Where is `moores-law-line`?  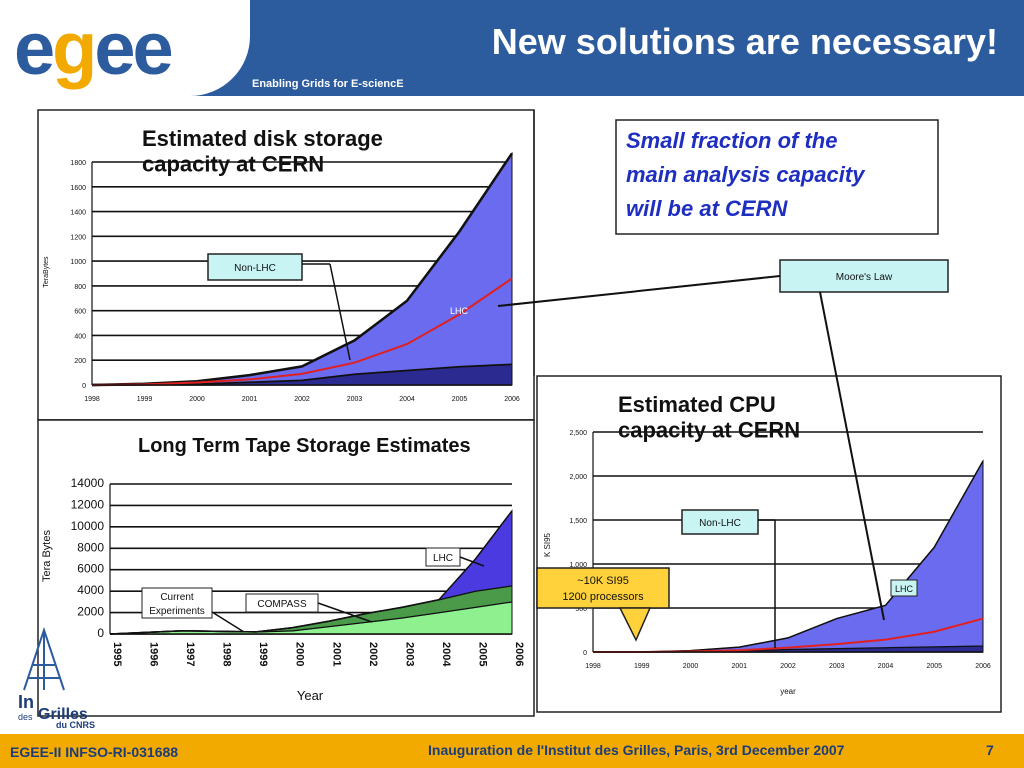 moores-law-line is located at coordinates (302, 331).